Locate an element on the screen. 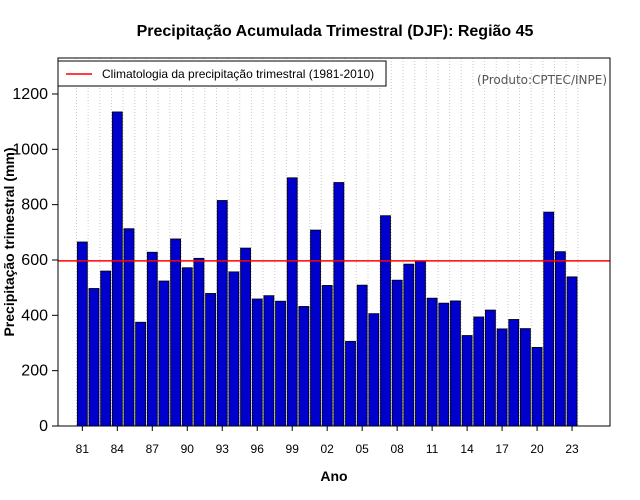 The image size is (640, 500). y-tick-label: 800 is located at coordinates (34, 205).